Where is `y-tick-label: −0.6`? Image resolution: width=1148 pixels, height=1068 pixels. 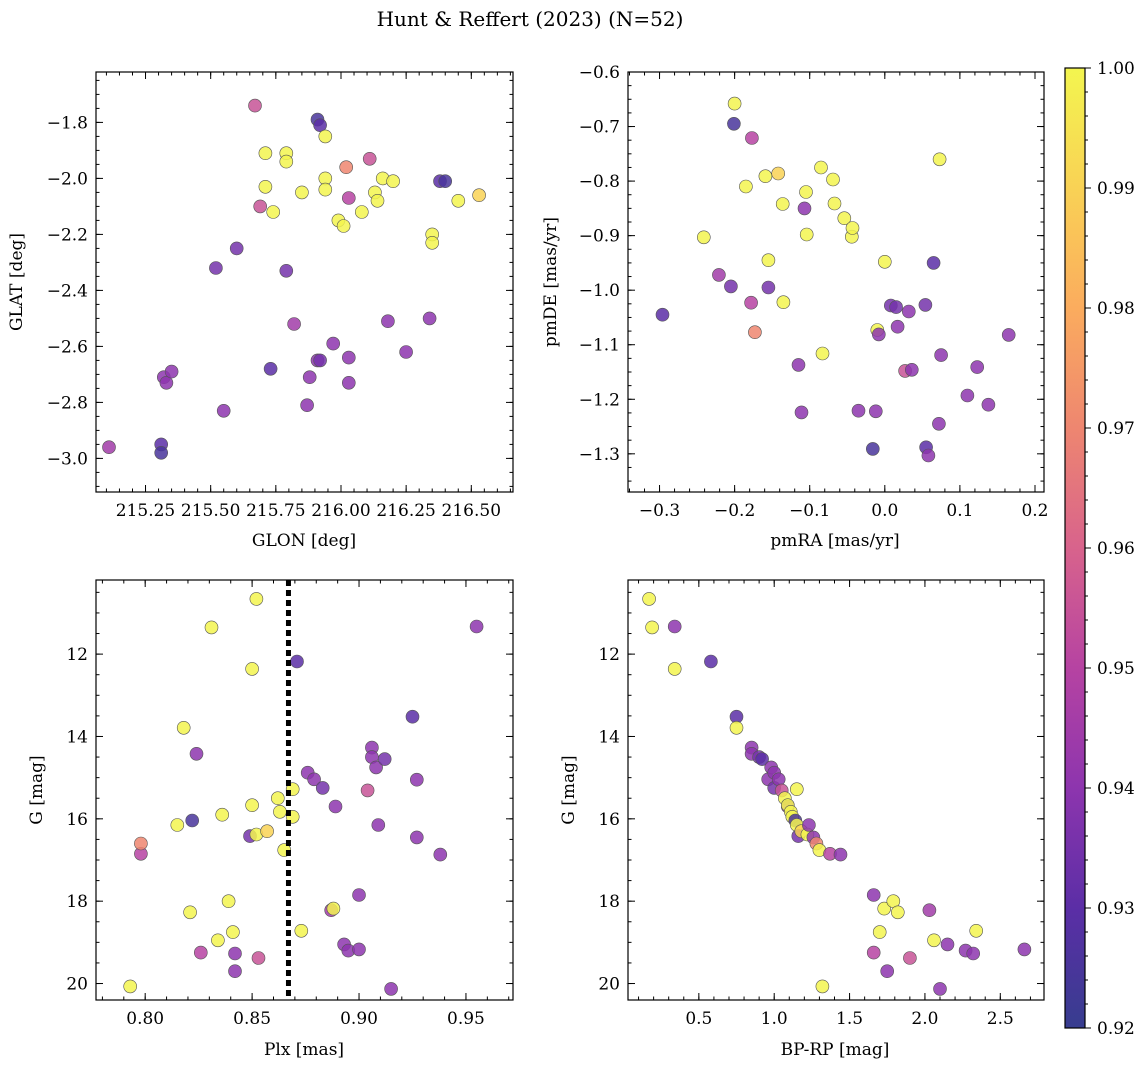
y-tick-label: −0.6 is located at coordinates (599, 73).